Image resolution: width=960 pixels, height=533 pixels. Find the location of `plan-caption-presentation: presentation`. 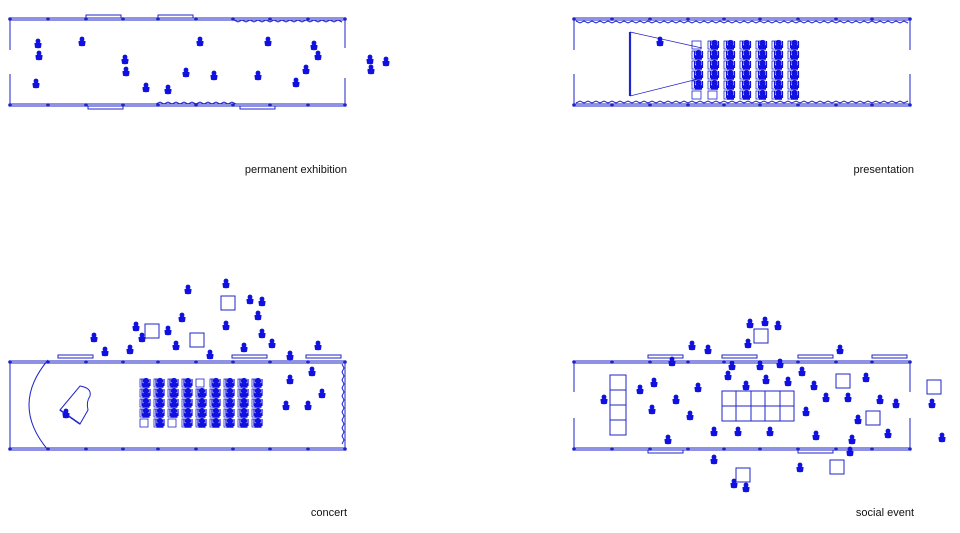

plan-caption-presentation: presentation is located at coordinates (883, 170).